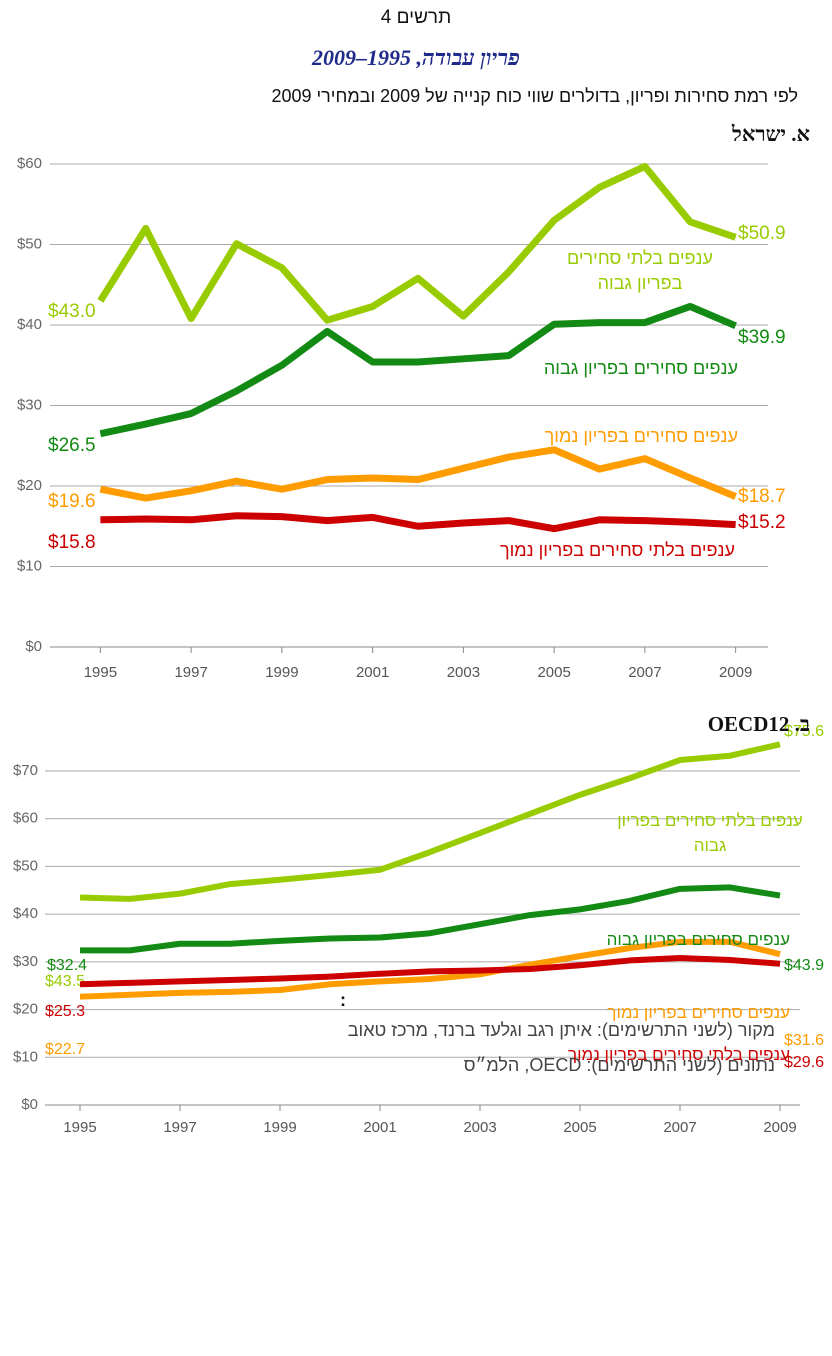  I want to click on chart-title: א. ישראל, so click(771, 134).